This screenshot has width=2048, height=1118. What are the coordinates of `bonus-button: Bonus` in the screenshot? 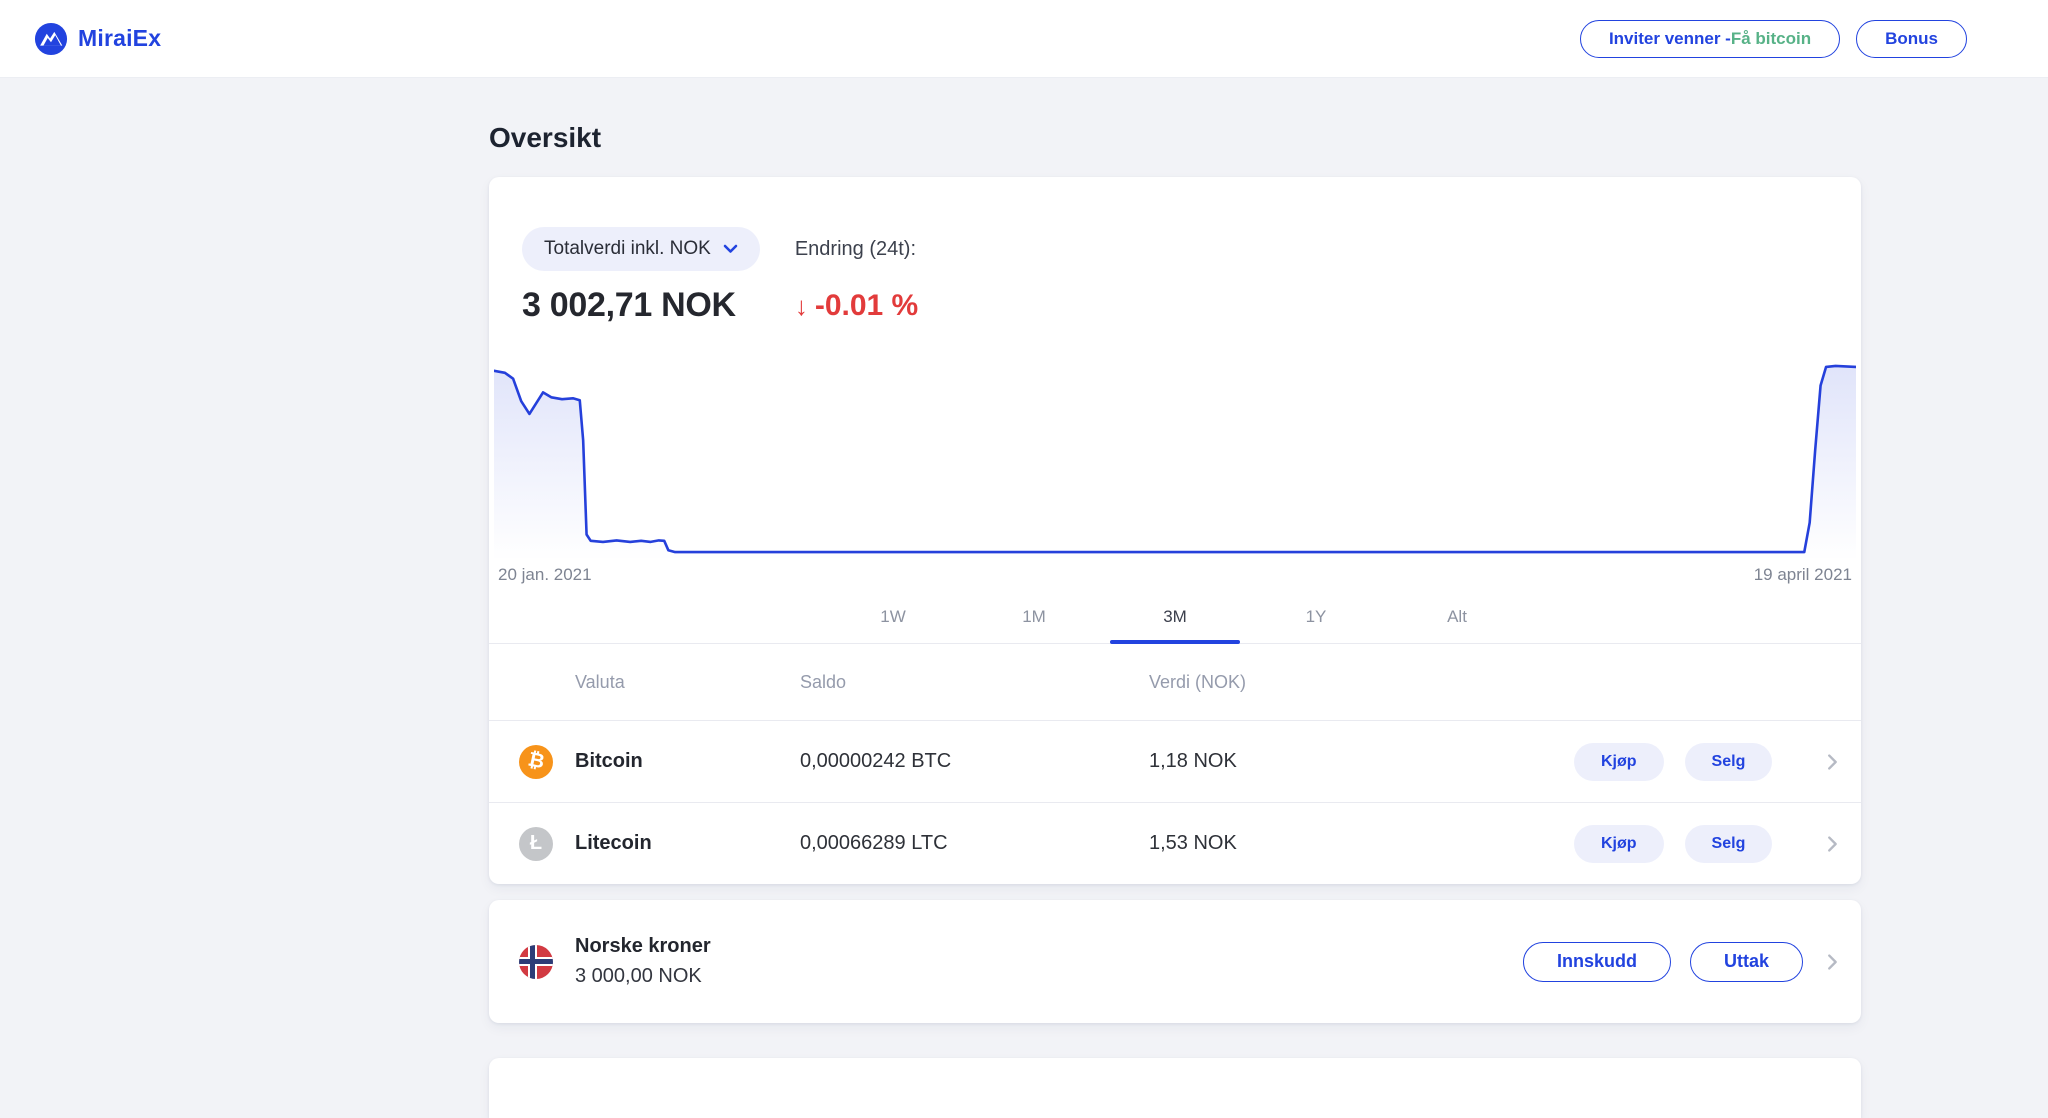 It's located at (1911, 38).